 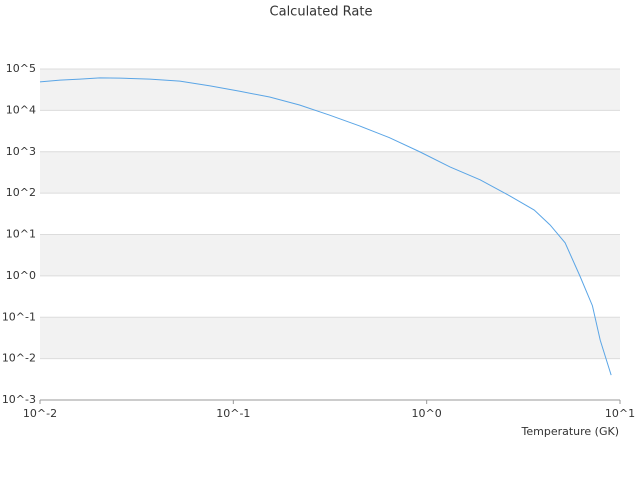 I want to click on y-tick-label: 10^-3, so click(x=19, y=399).